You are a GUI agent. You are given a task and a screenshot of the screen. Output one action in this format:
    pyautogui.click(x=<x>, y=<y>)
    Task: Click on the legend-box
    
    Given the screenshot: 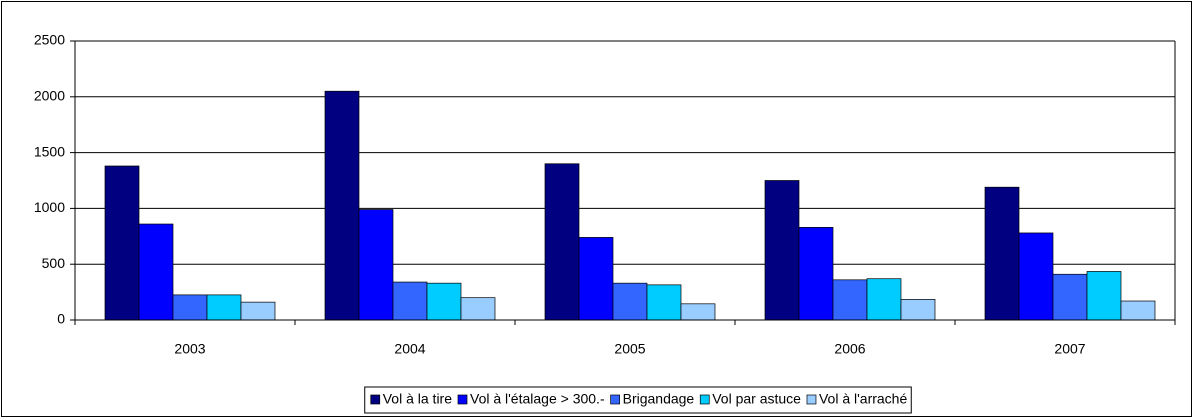 What is the action you would take?
    pyautogui.click(x=638, y=400)
    